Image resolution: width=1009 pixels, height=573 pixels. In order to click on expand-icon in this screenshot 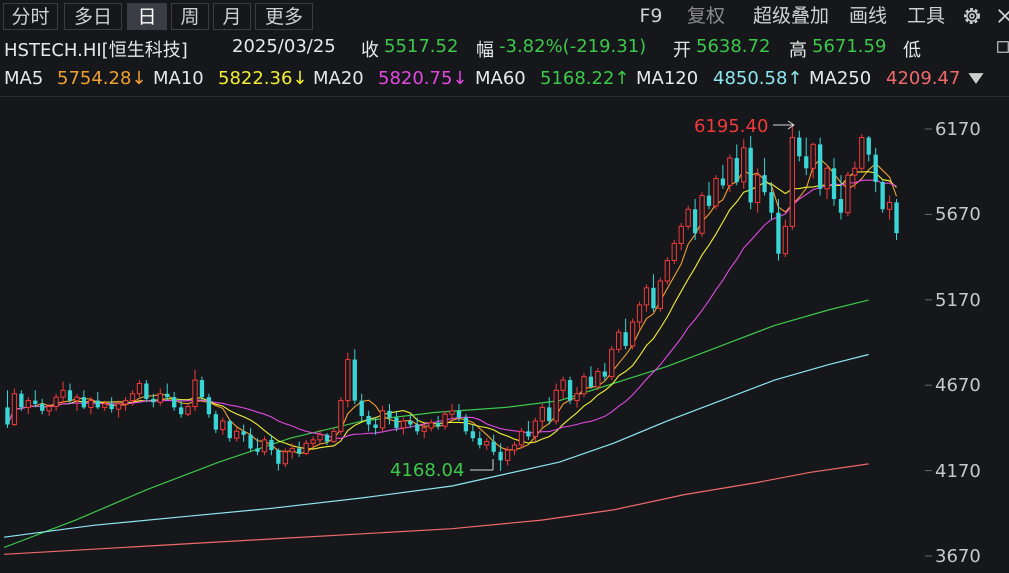, I will do `click(1003, 47)`.